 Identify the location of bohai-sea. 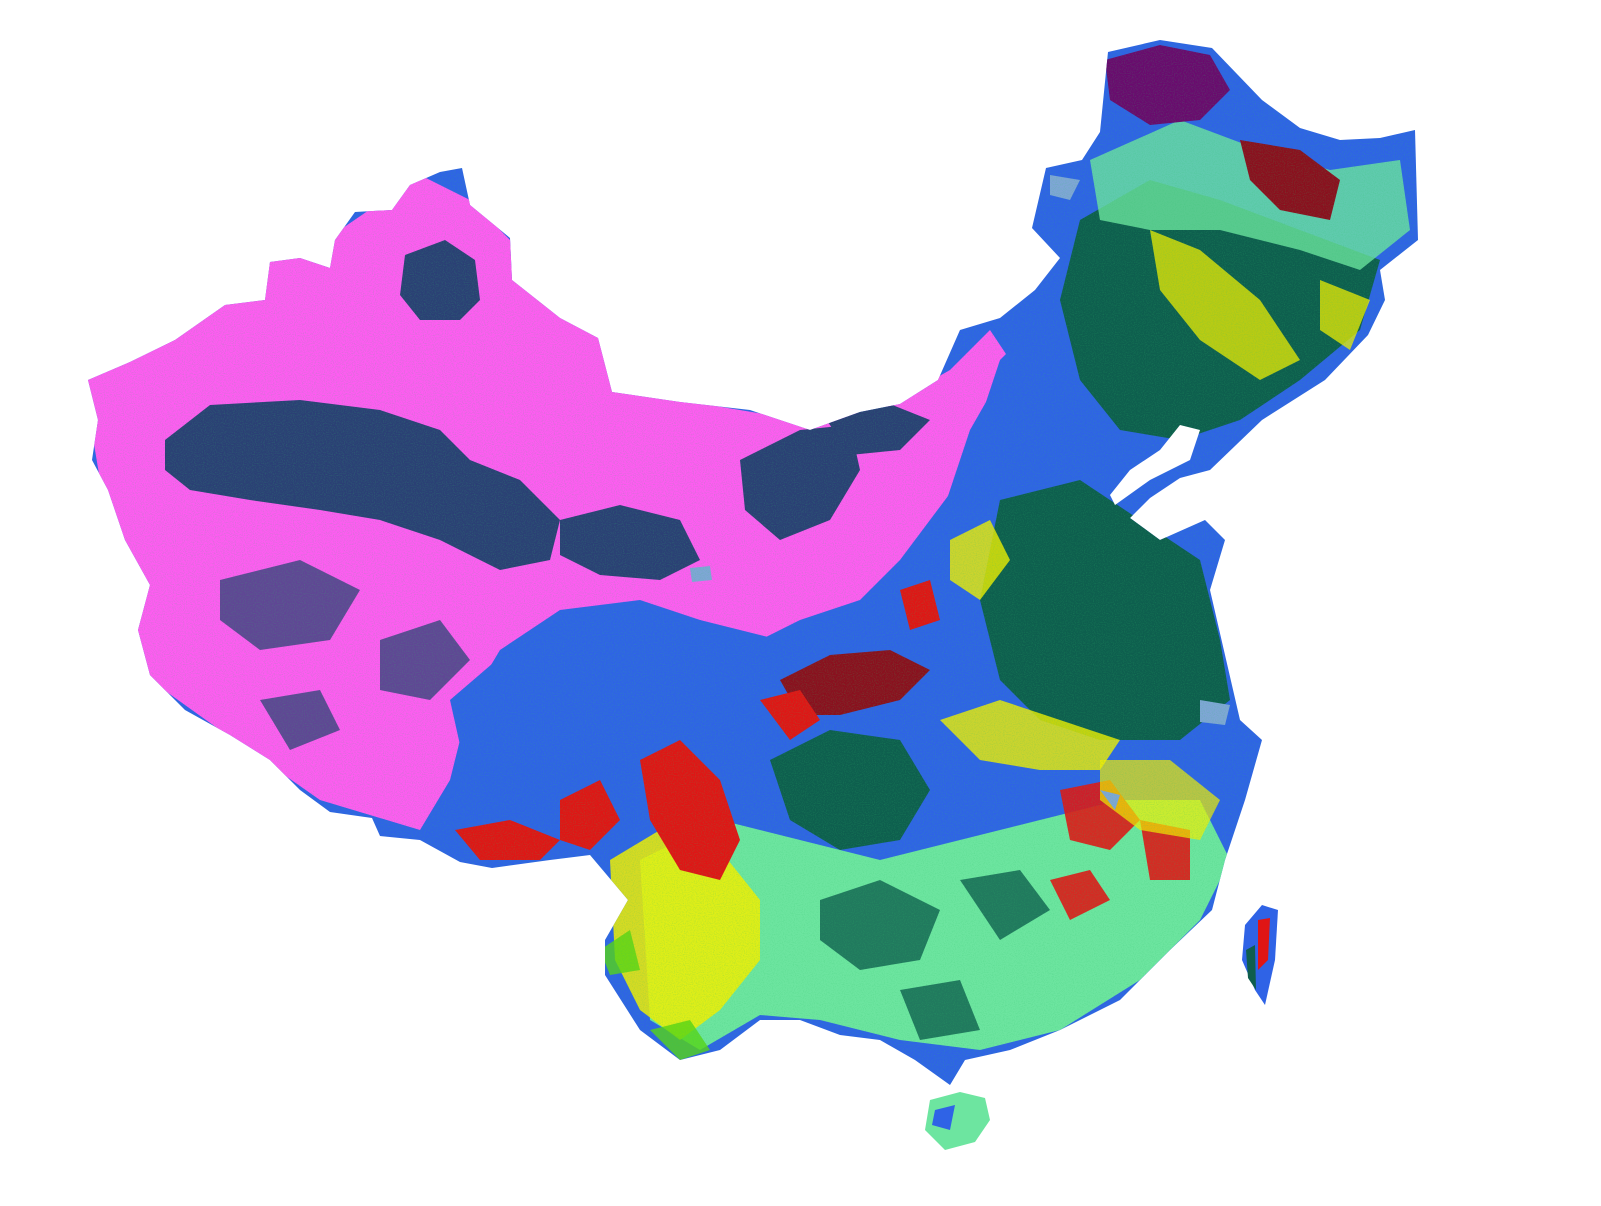
(1155, 465).